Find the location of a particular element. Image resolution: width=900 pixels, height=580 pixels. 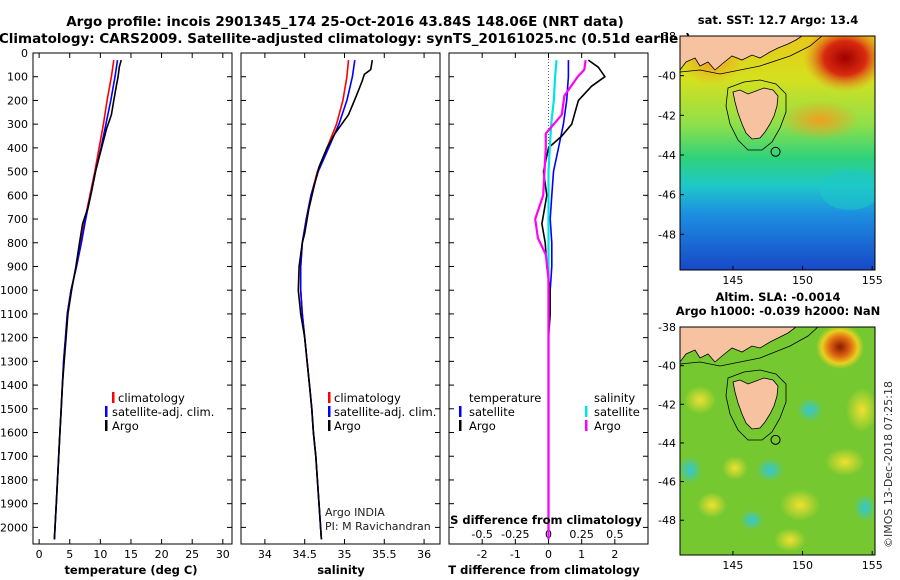

map-y-tick-label: -38 is located at coordinates (667, 36).